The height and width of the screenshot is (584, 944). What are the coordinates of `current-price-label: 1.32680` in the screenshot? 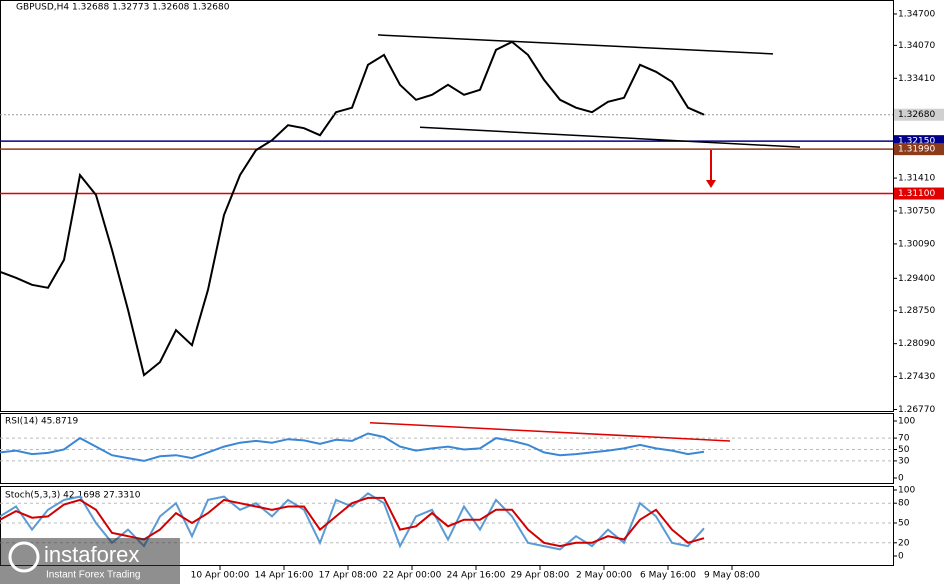 It's located at (916, 115).